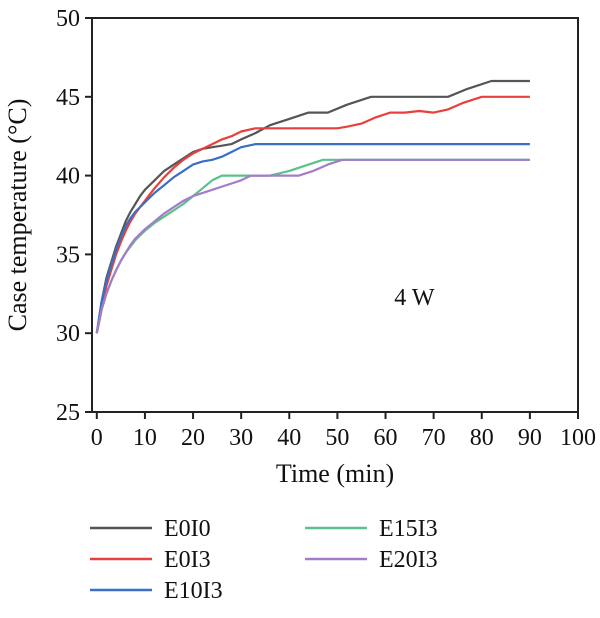 The width and height of the screenshot is (600, 618). I want to click on y-axis-label: Case temperature (°C), so click(17, 215).